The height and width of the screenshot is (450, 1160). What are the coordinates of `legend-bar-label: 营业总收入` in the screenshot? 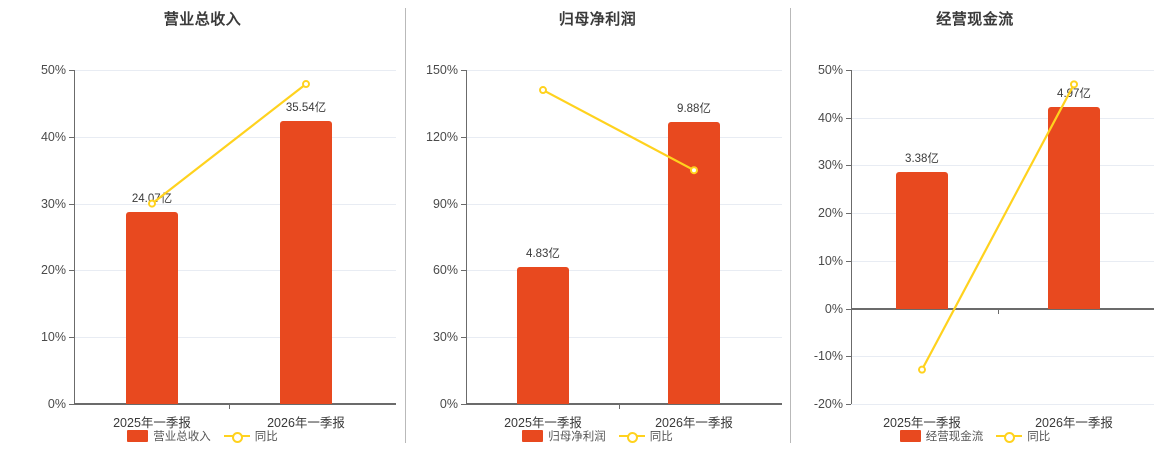 It's located at (182, 437).